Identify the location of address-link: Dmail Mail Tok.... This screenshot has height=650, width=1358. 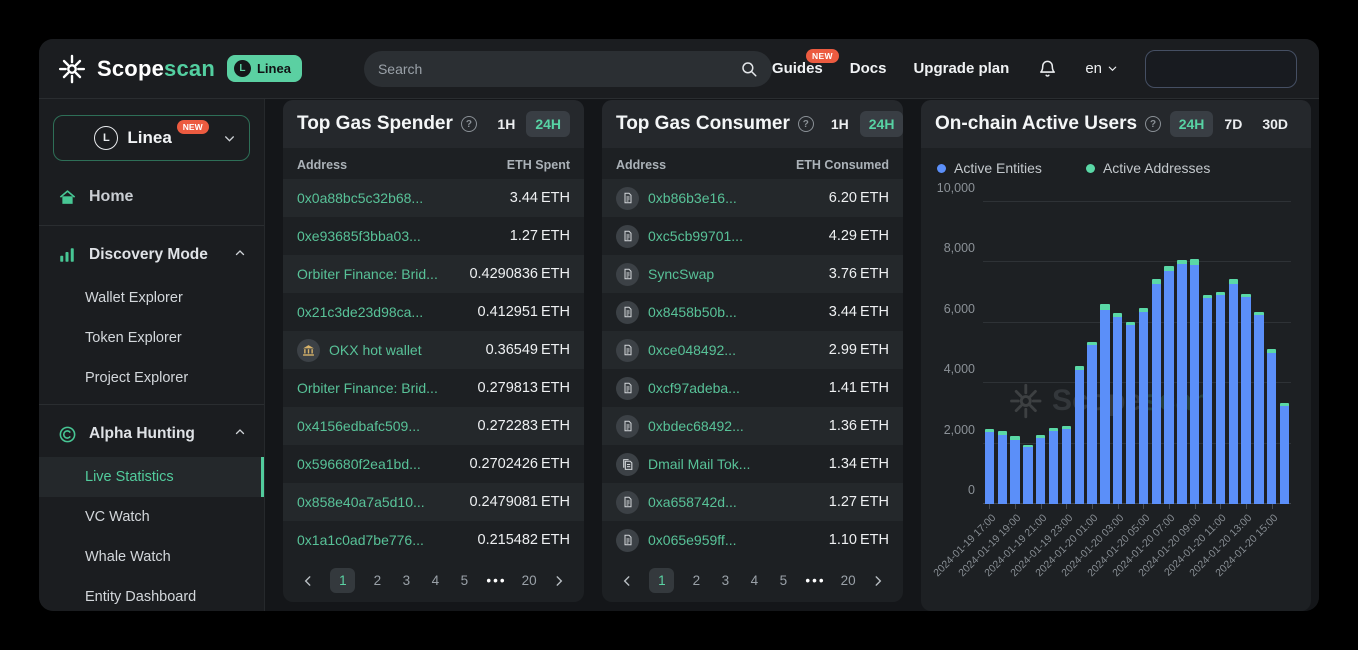
(683, 464).